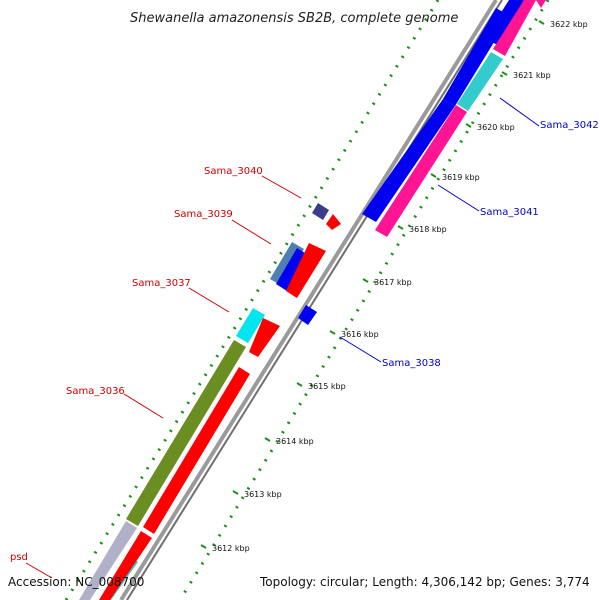 This screenshot has width=600, height=600. I want to click on tick-label: 3622 kbp, so click(569, 24).